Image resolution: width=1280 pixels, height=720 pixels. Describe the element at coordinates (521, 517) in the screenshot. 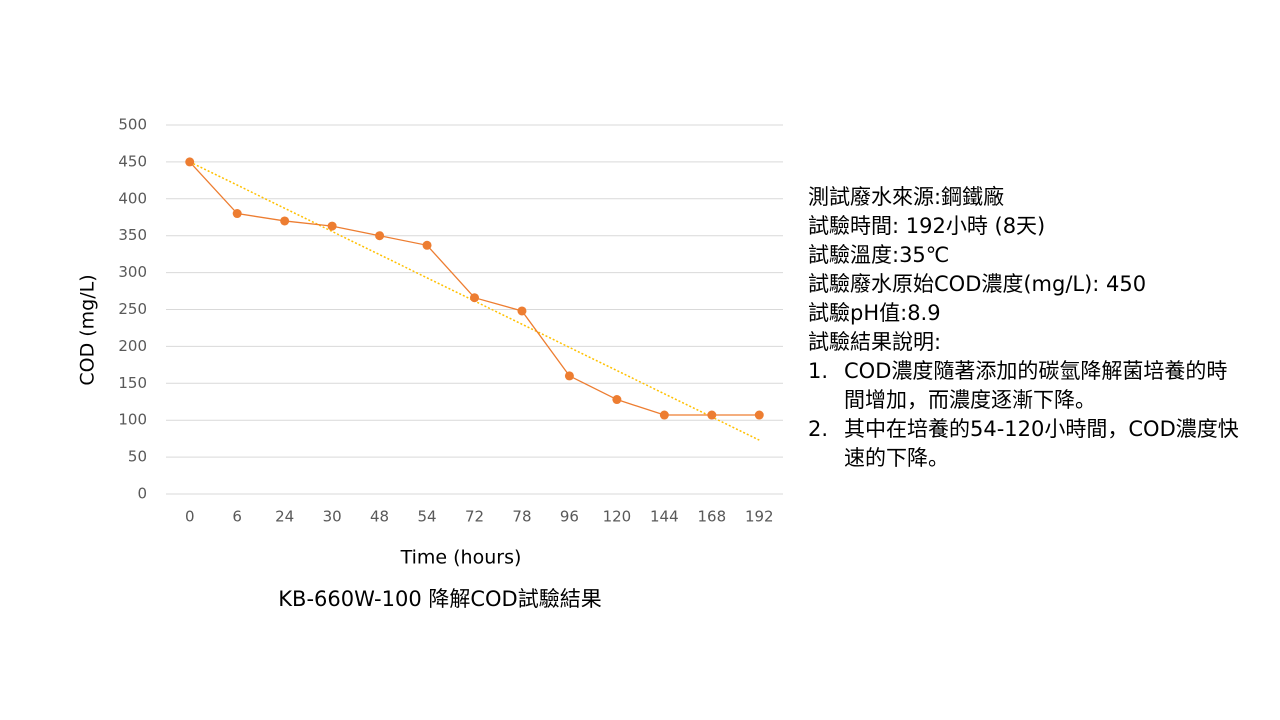

I see `x-tick-label: 78` at that location.